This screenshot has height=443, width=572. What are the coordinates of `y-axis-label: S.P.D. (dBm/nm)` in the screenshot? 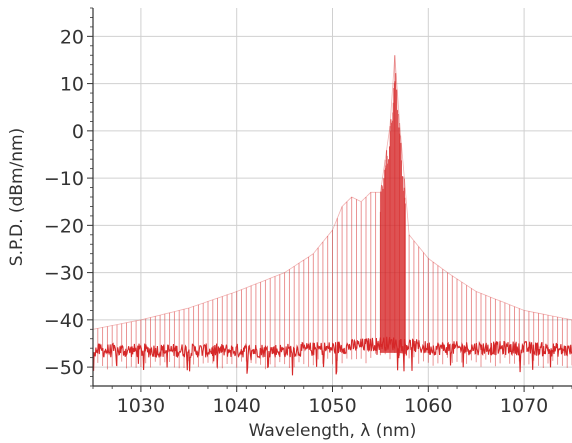 It's located at (17, 197).